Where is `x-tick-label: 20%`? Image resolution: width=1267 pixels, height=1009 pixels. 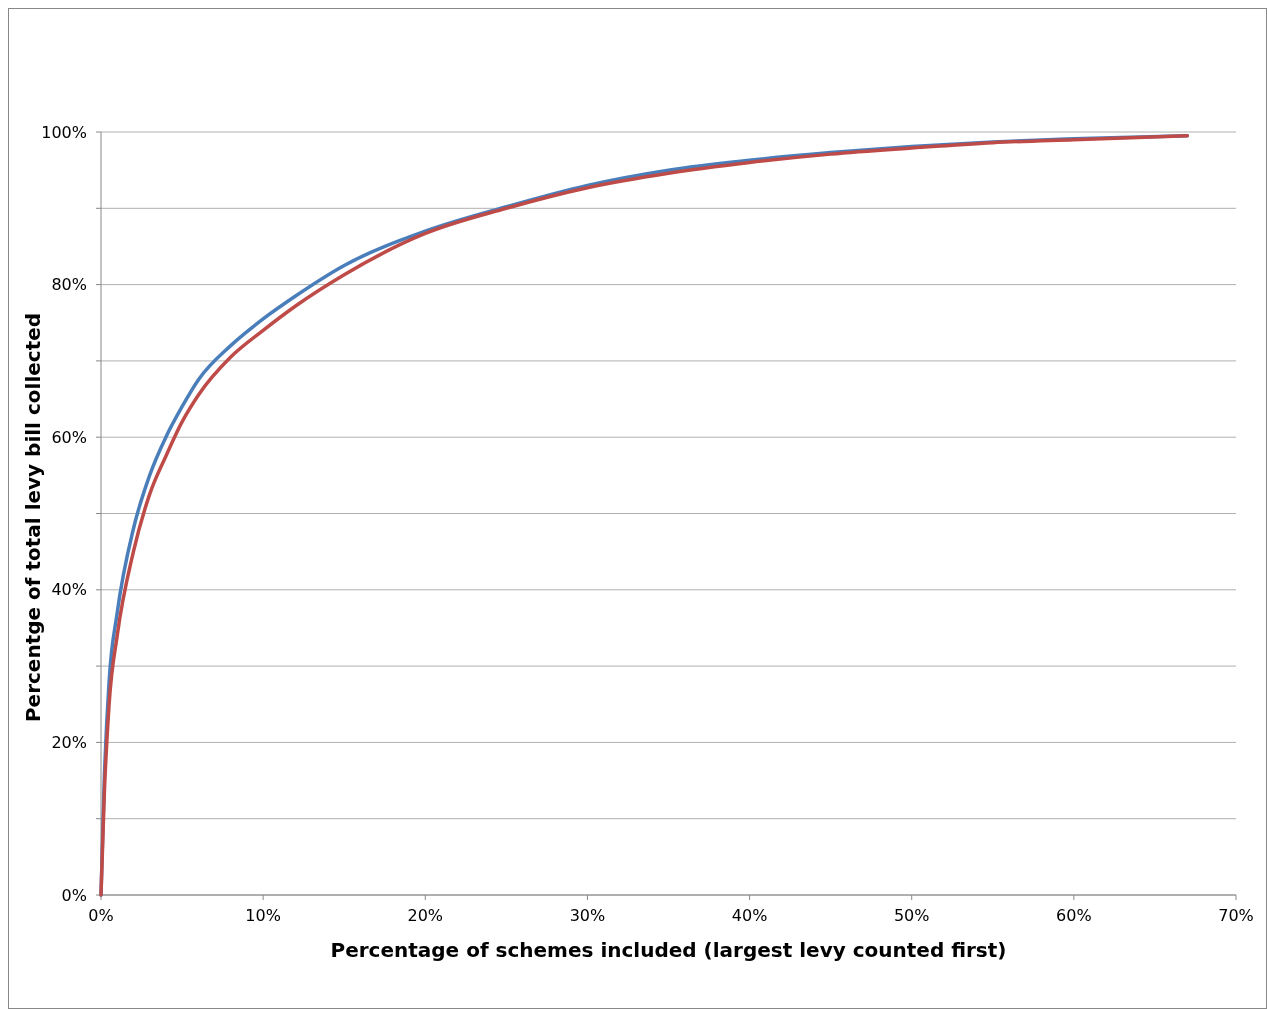 x-tick-label: 20% is located at coordinates (425, 915).